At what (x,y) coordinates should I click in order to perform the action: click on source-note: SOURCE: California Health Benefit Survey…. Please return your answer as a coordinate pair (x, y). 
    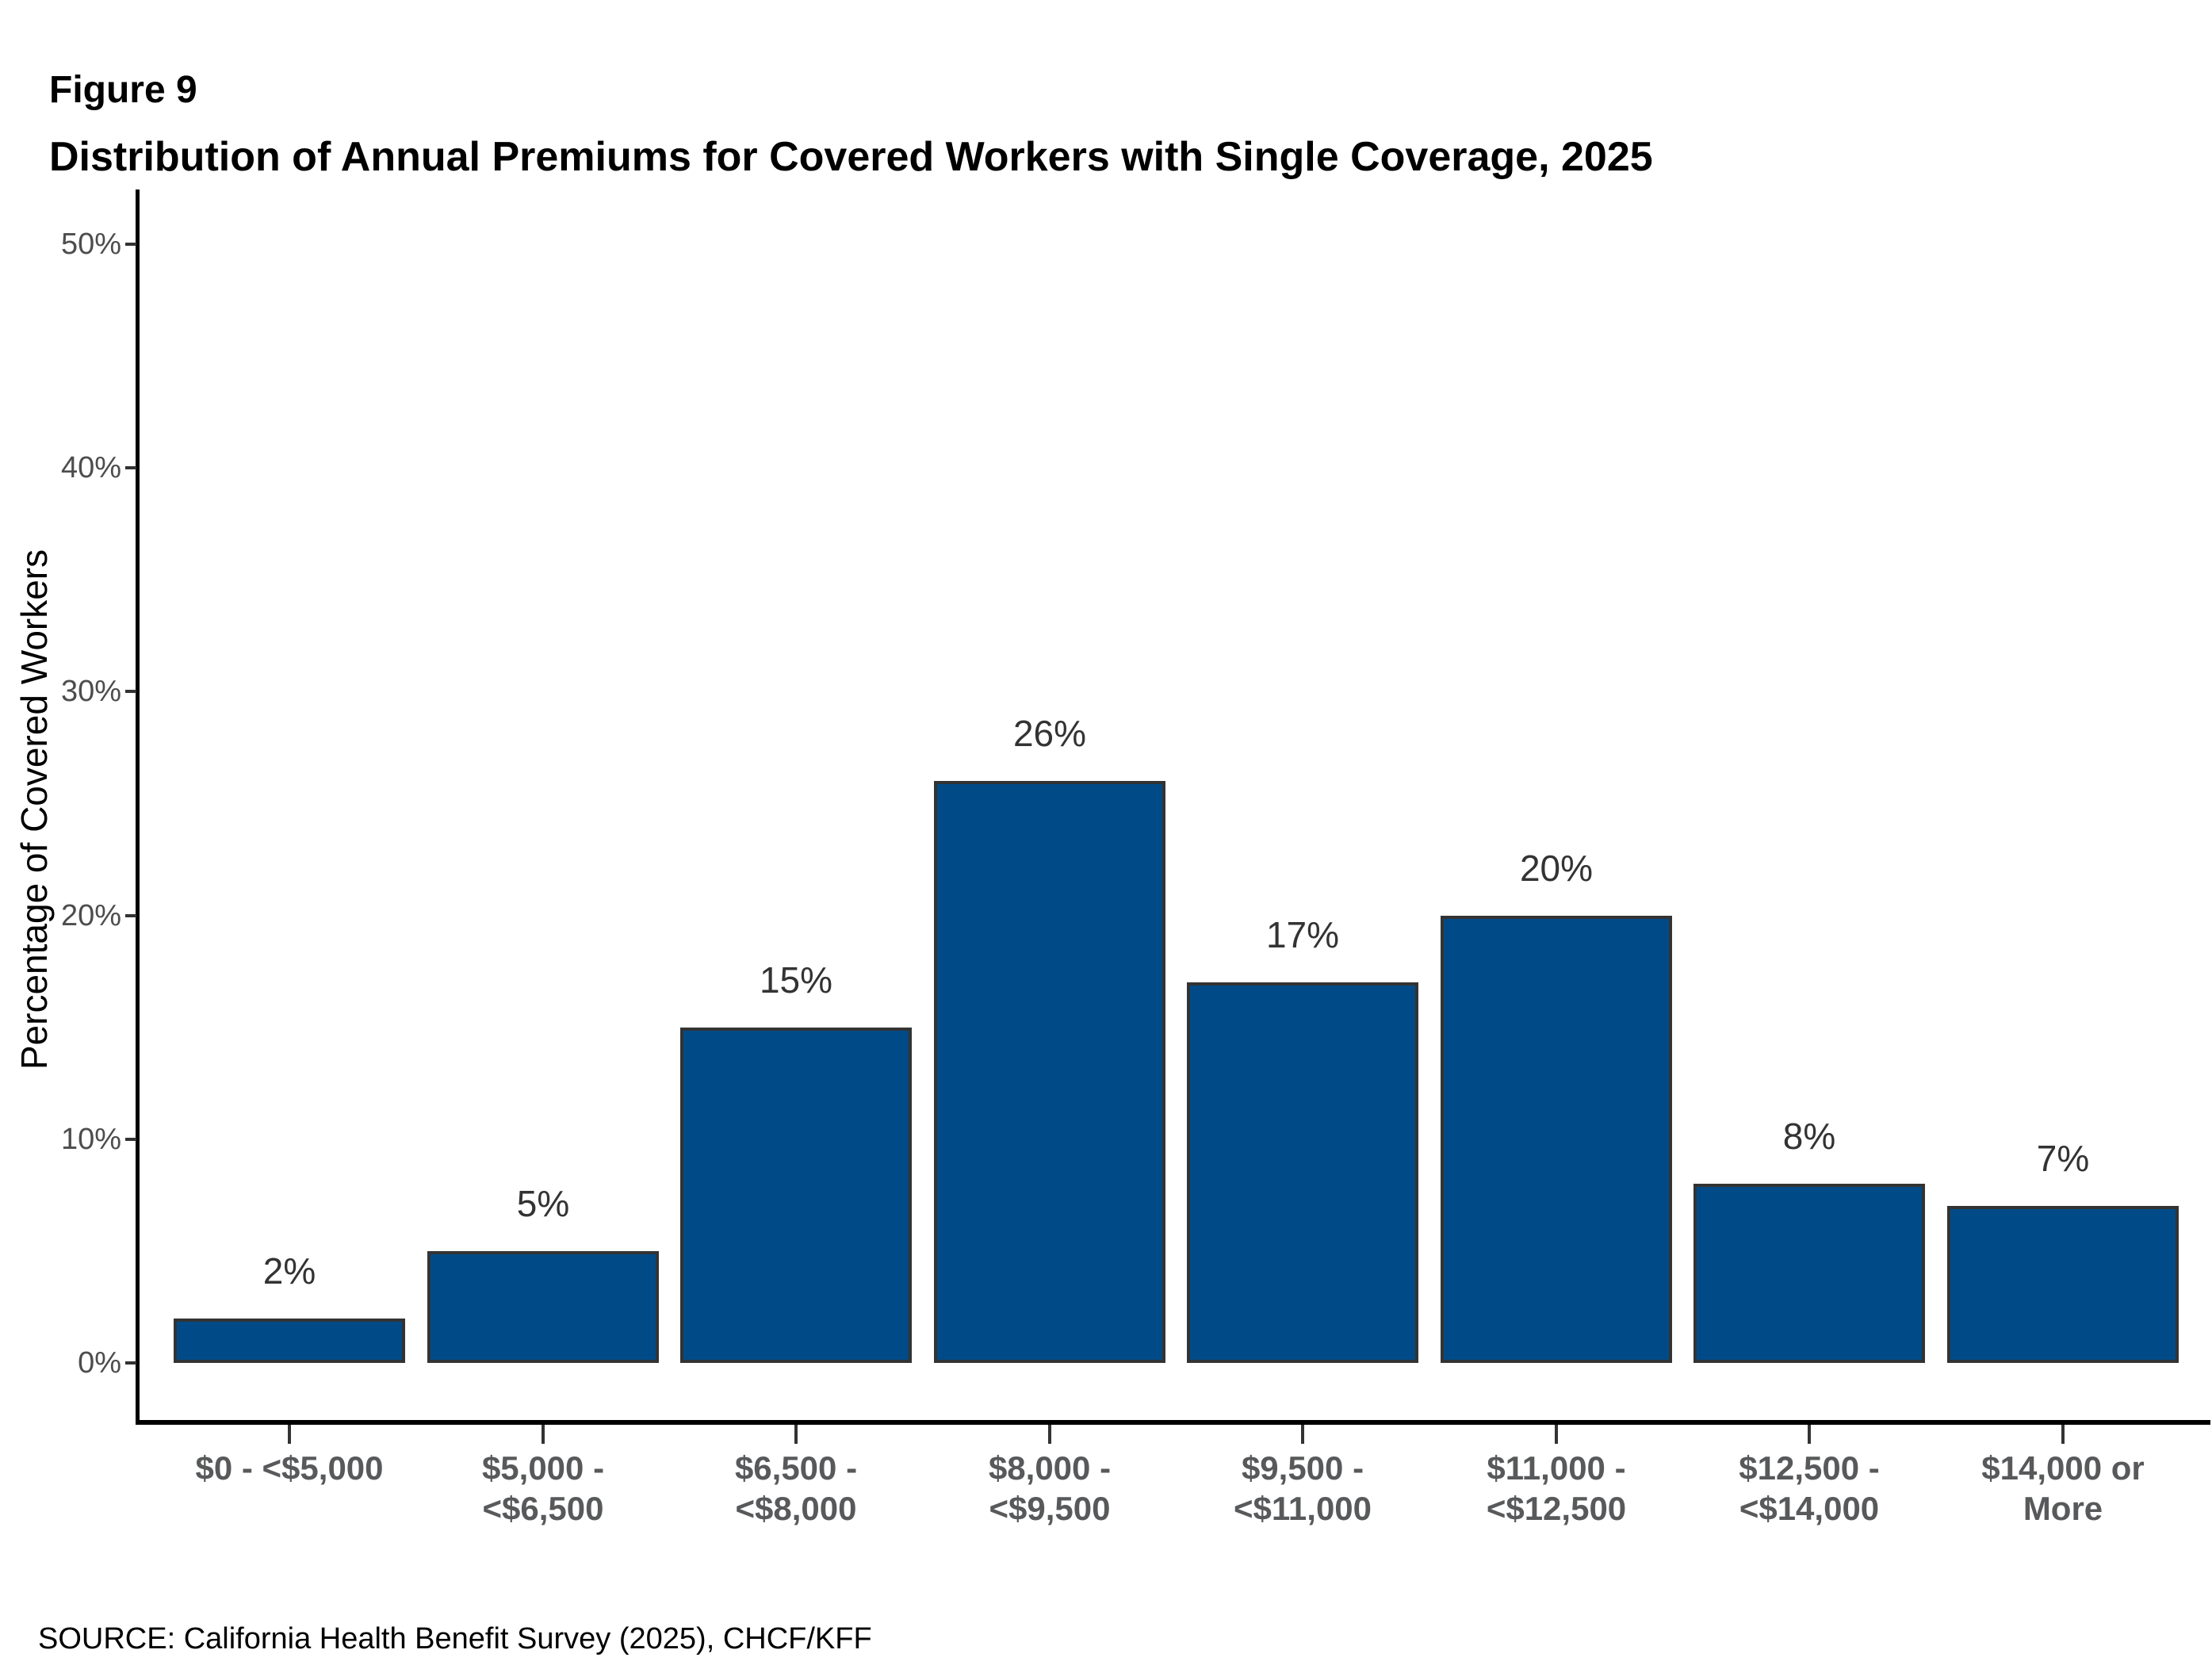
    Looking at the image, I should click on (455, 1638).